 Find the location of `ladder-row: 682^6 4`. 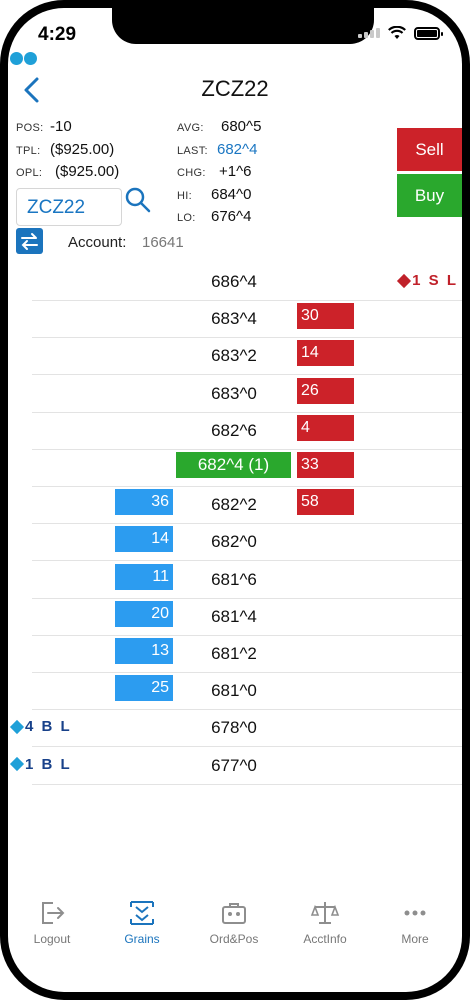

ladder-row: 682^6 4 is located at coordinates (235, 431).